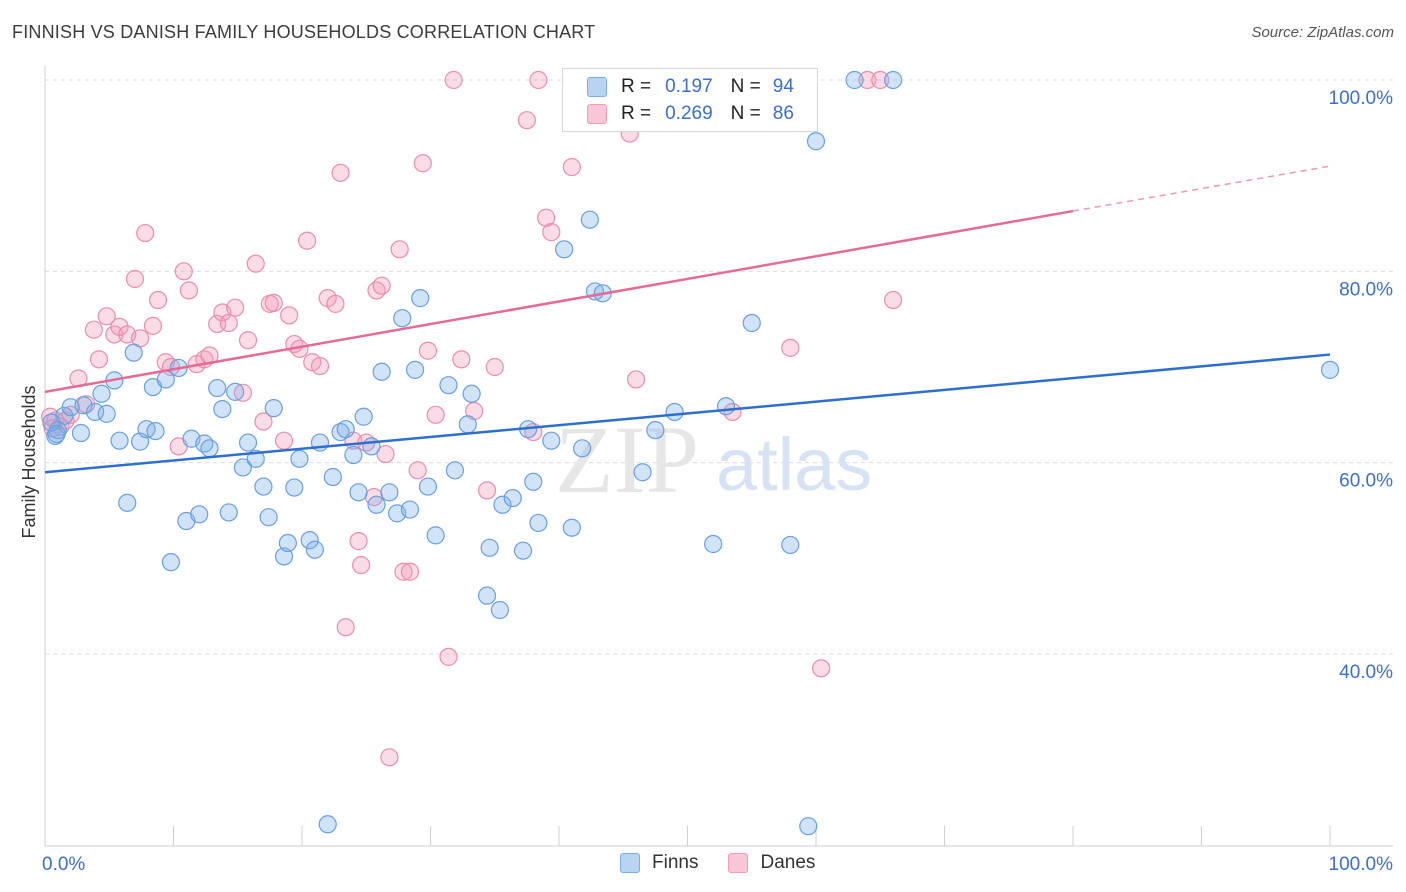 The image size is (1406, 892). What do you see at coordinates (783, 113) in the screenshot?
I see `danes-n-value: 86` at bounding box center [783, 113].